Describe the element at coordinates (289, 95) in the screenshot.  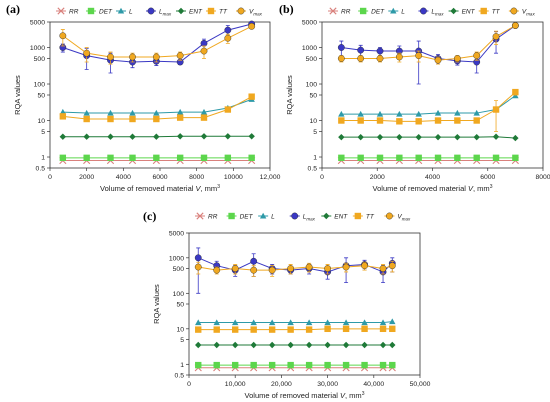
I see `y-axis-label-b: RQA values` at that location.